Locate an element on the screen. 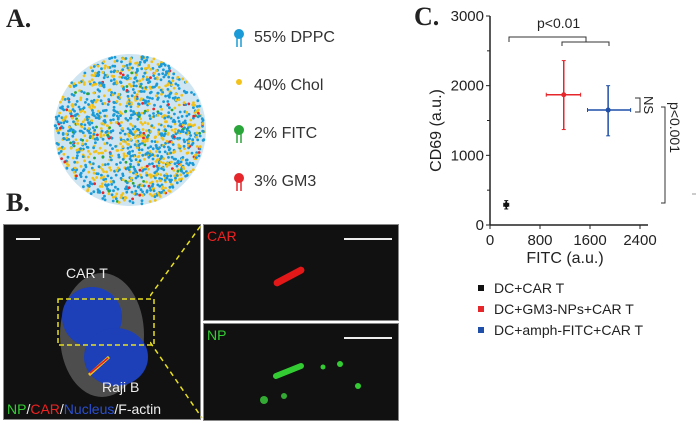  component-label: 55% DPPC is located at coordinates (294, 37).